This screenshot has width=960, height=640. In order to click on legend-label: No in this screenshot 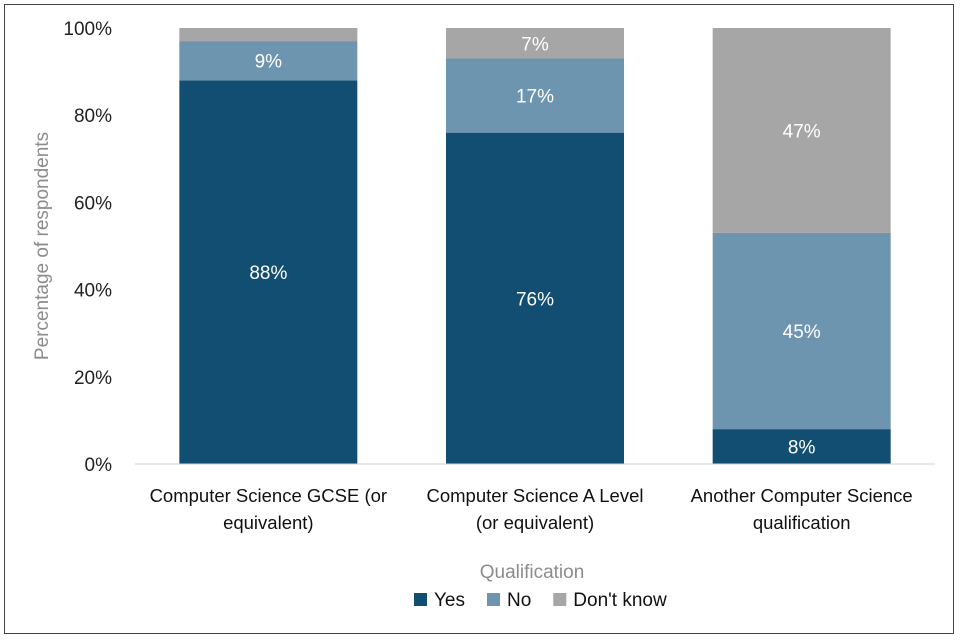, I will do `click(519, 600)`.